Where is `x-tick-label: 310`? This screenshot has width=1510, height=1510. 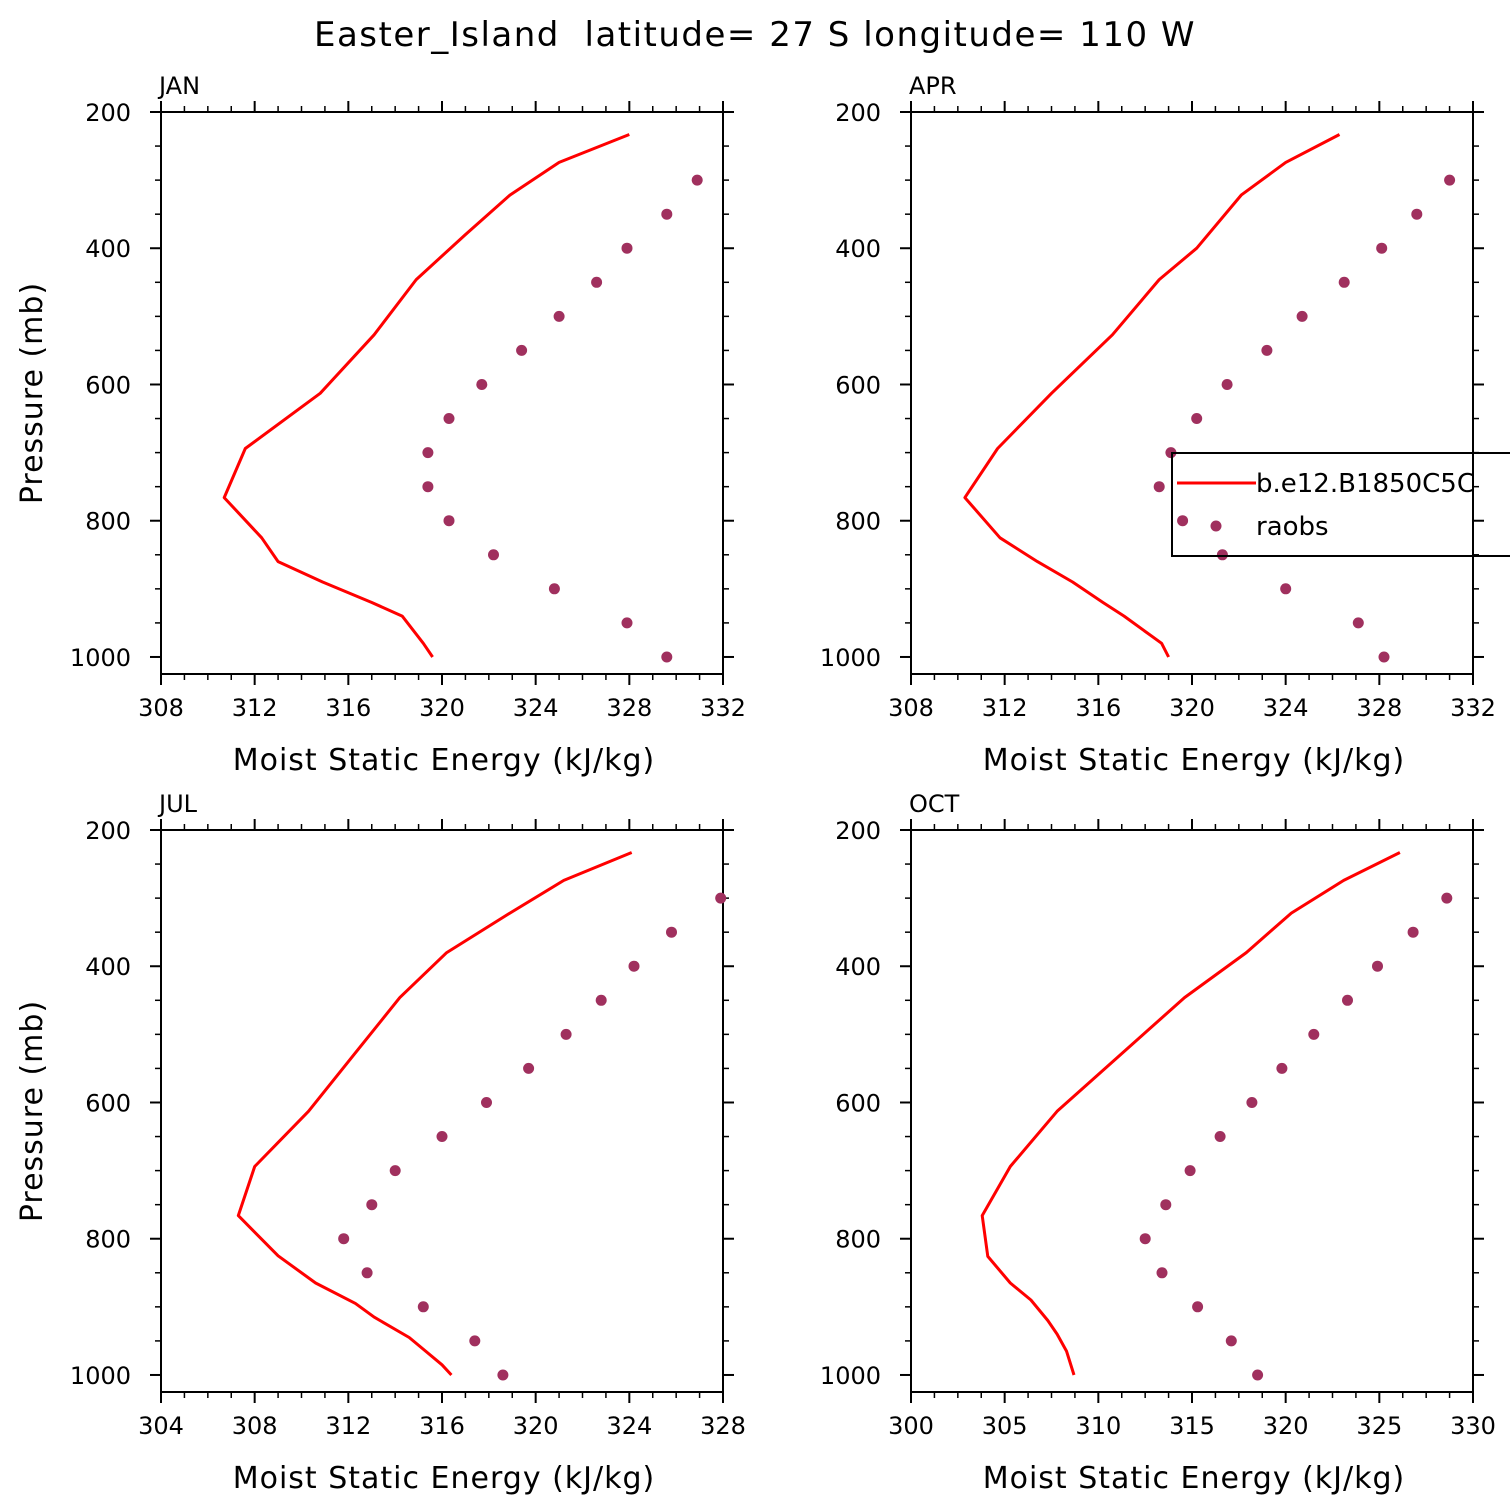 x-tick-label: 310 is located at coordinates (1098, 1426).